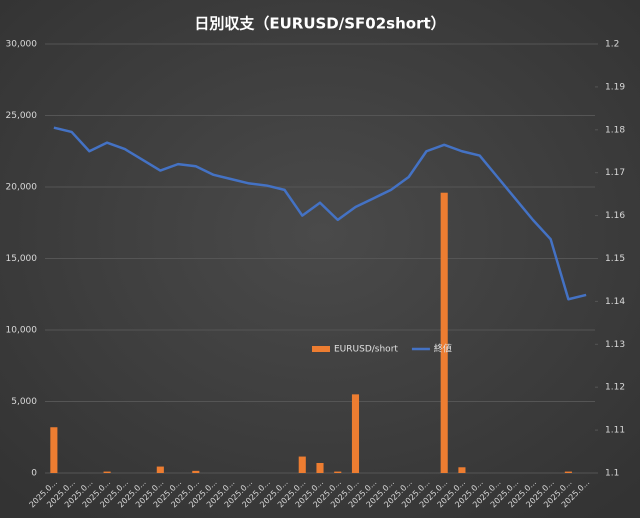 The height and width of the screenshot is (518, 640). What do you see at coordinates (34, 474) in the screenshot?
I see `y-tick-label: 0` at bounding box center [34, 474].